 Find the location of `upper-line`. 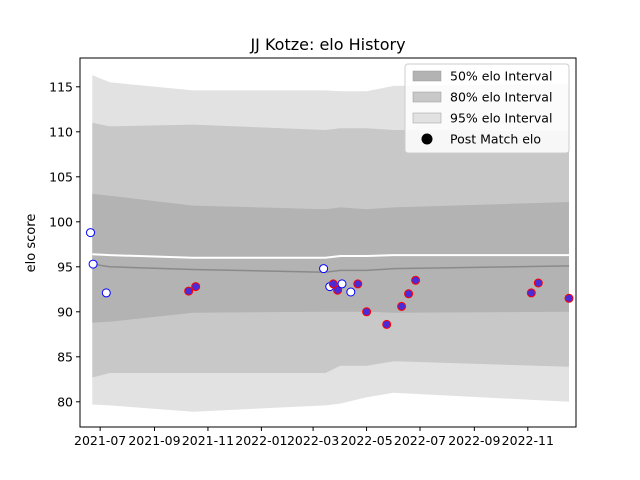

upper-line is located at coordinates (330, 256).